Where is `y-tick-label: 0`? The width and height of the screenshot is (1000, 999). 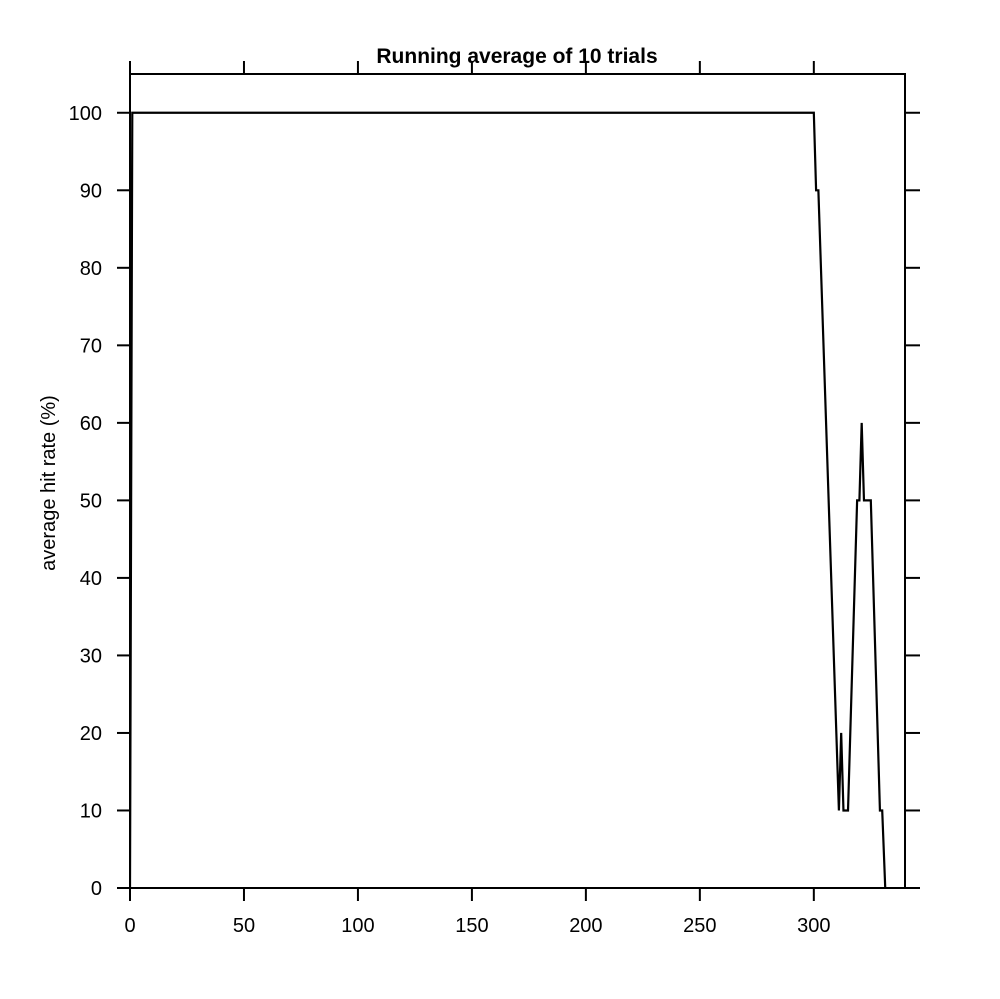
y-tick-label: 0 is located at coordinates (96, 889).